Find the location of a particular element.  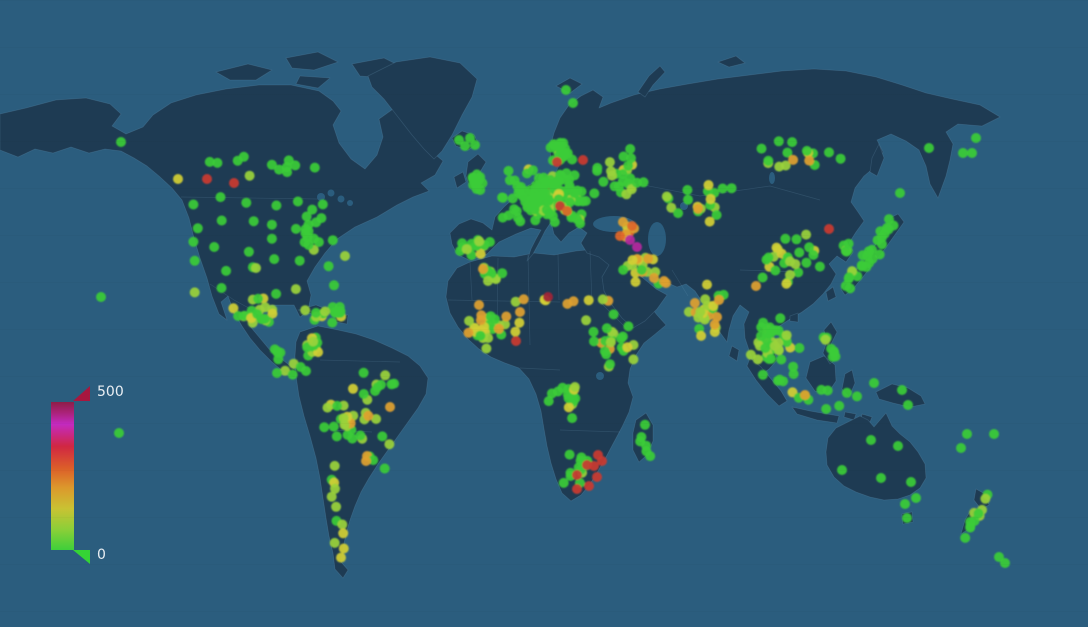

landmass-arctic-islands is located at coordinates (322, 82).